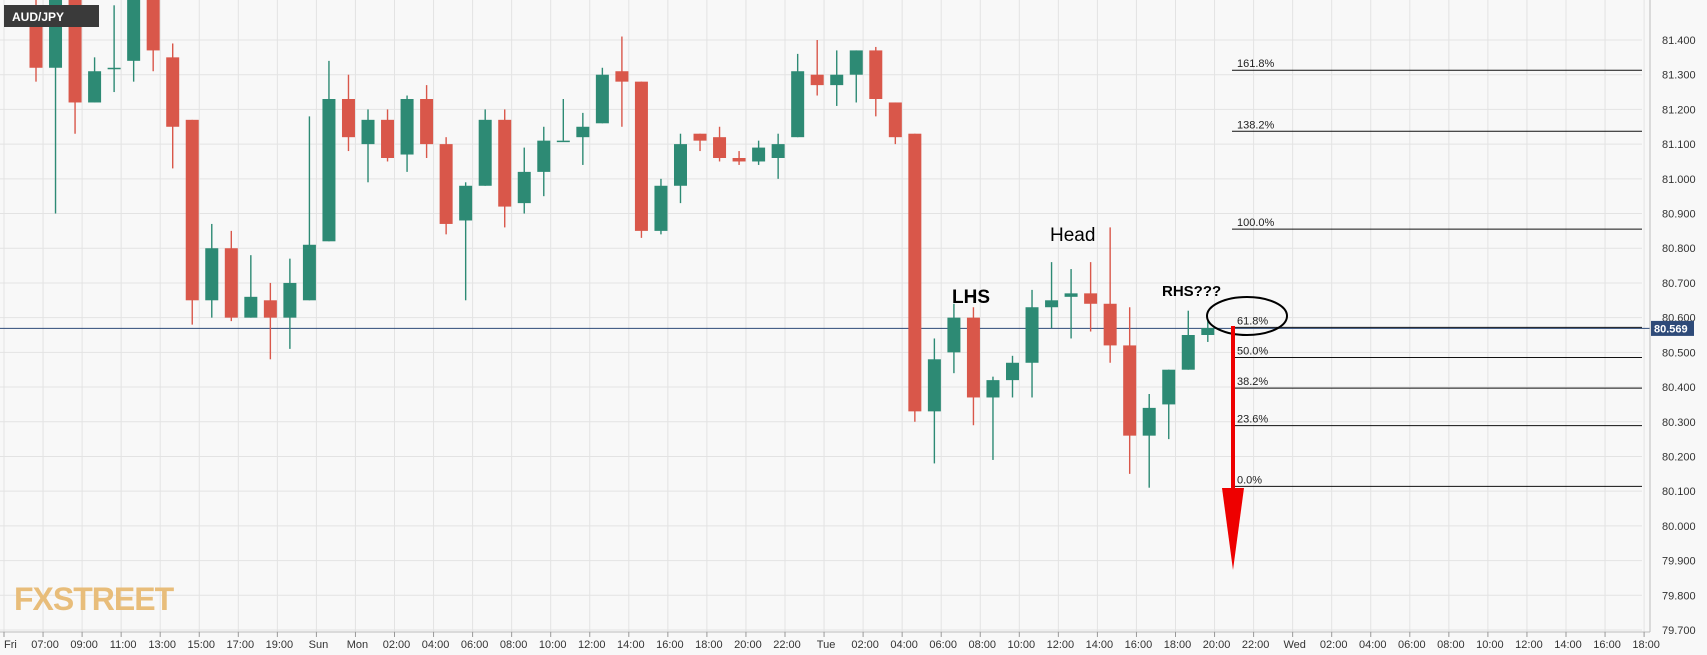 This screenshot has height=655, width=1707. I want to click on x-tick-label: Wed, so click(1294, 645).